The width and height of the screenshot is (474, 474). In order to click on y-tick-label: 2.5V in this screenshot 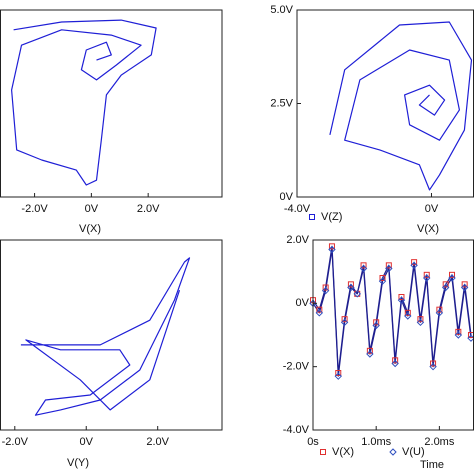, I will do `click(281, 103)`.